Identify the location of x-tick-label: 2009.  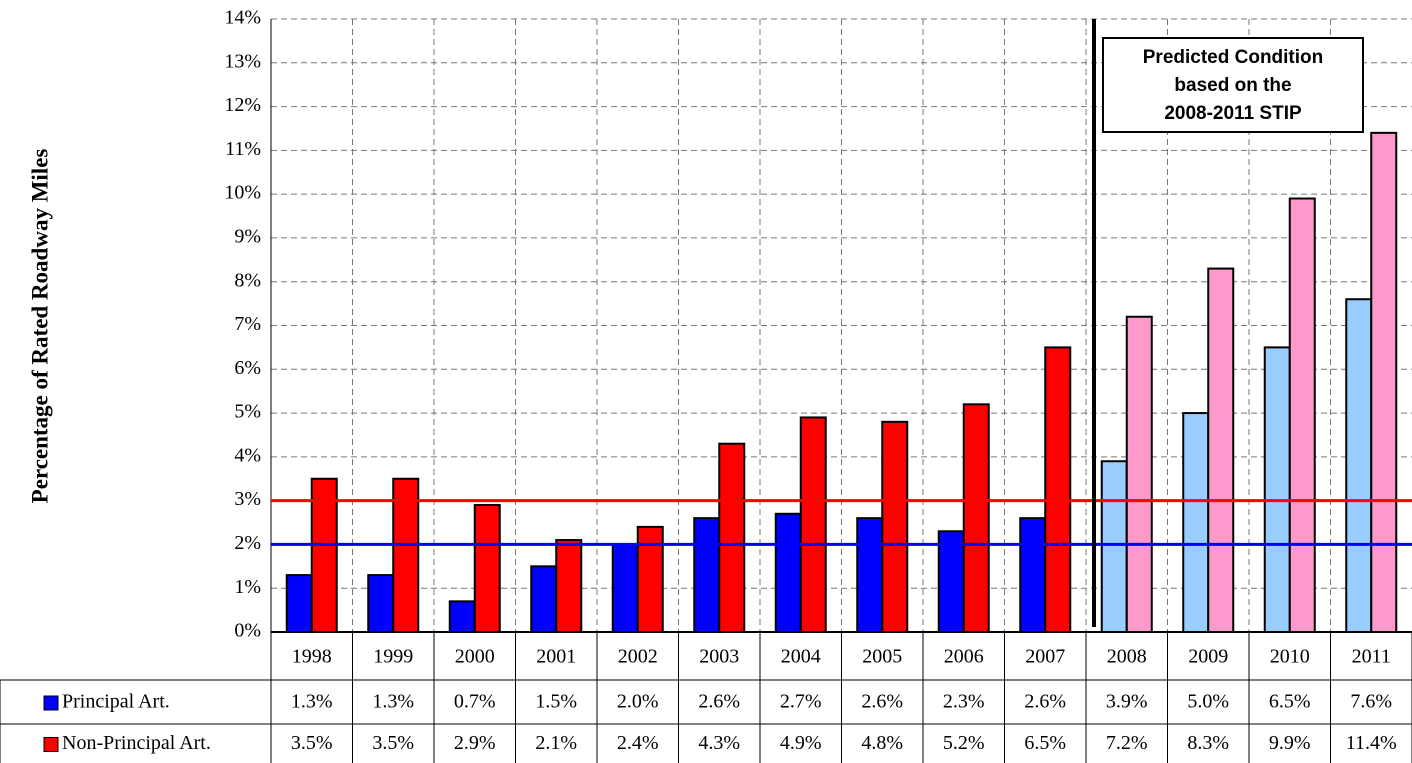
(1208, 657).